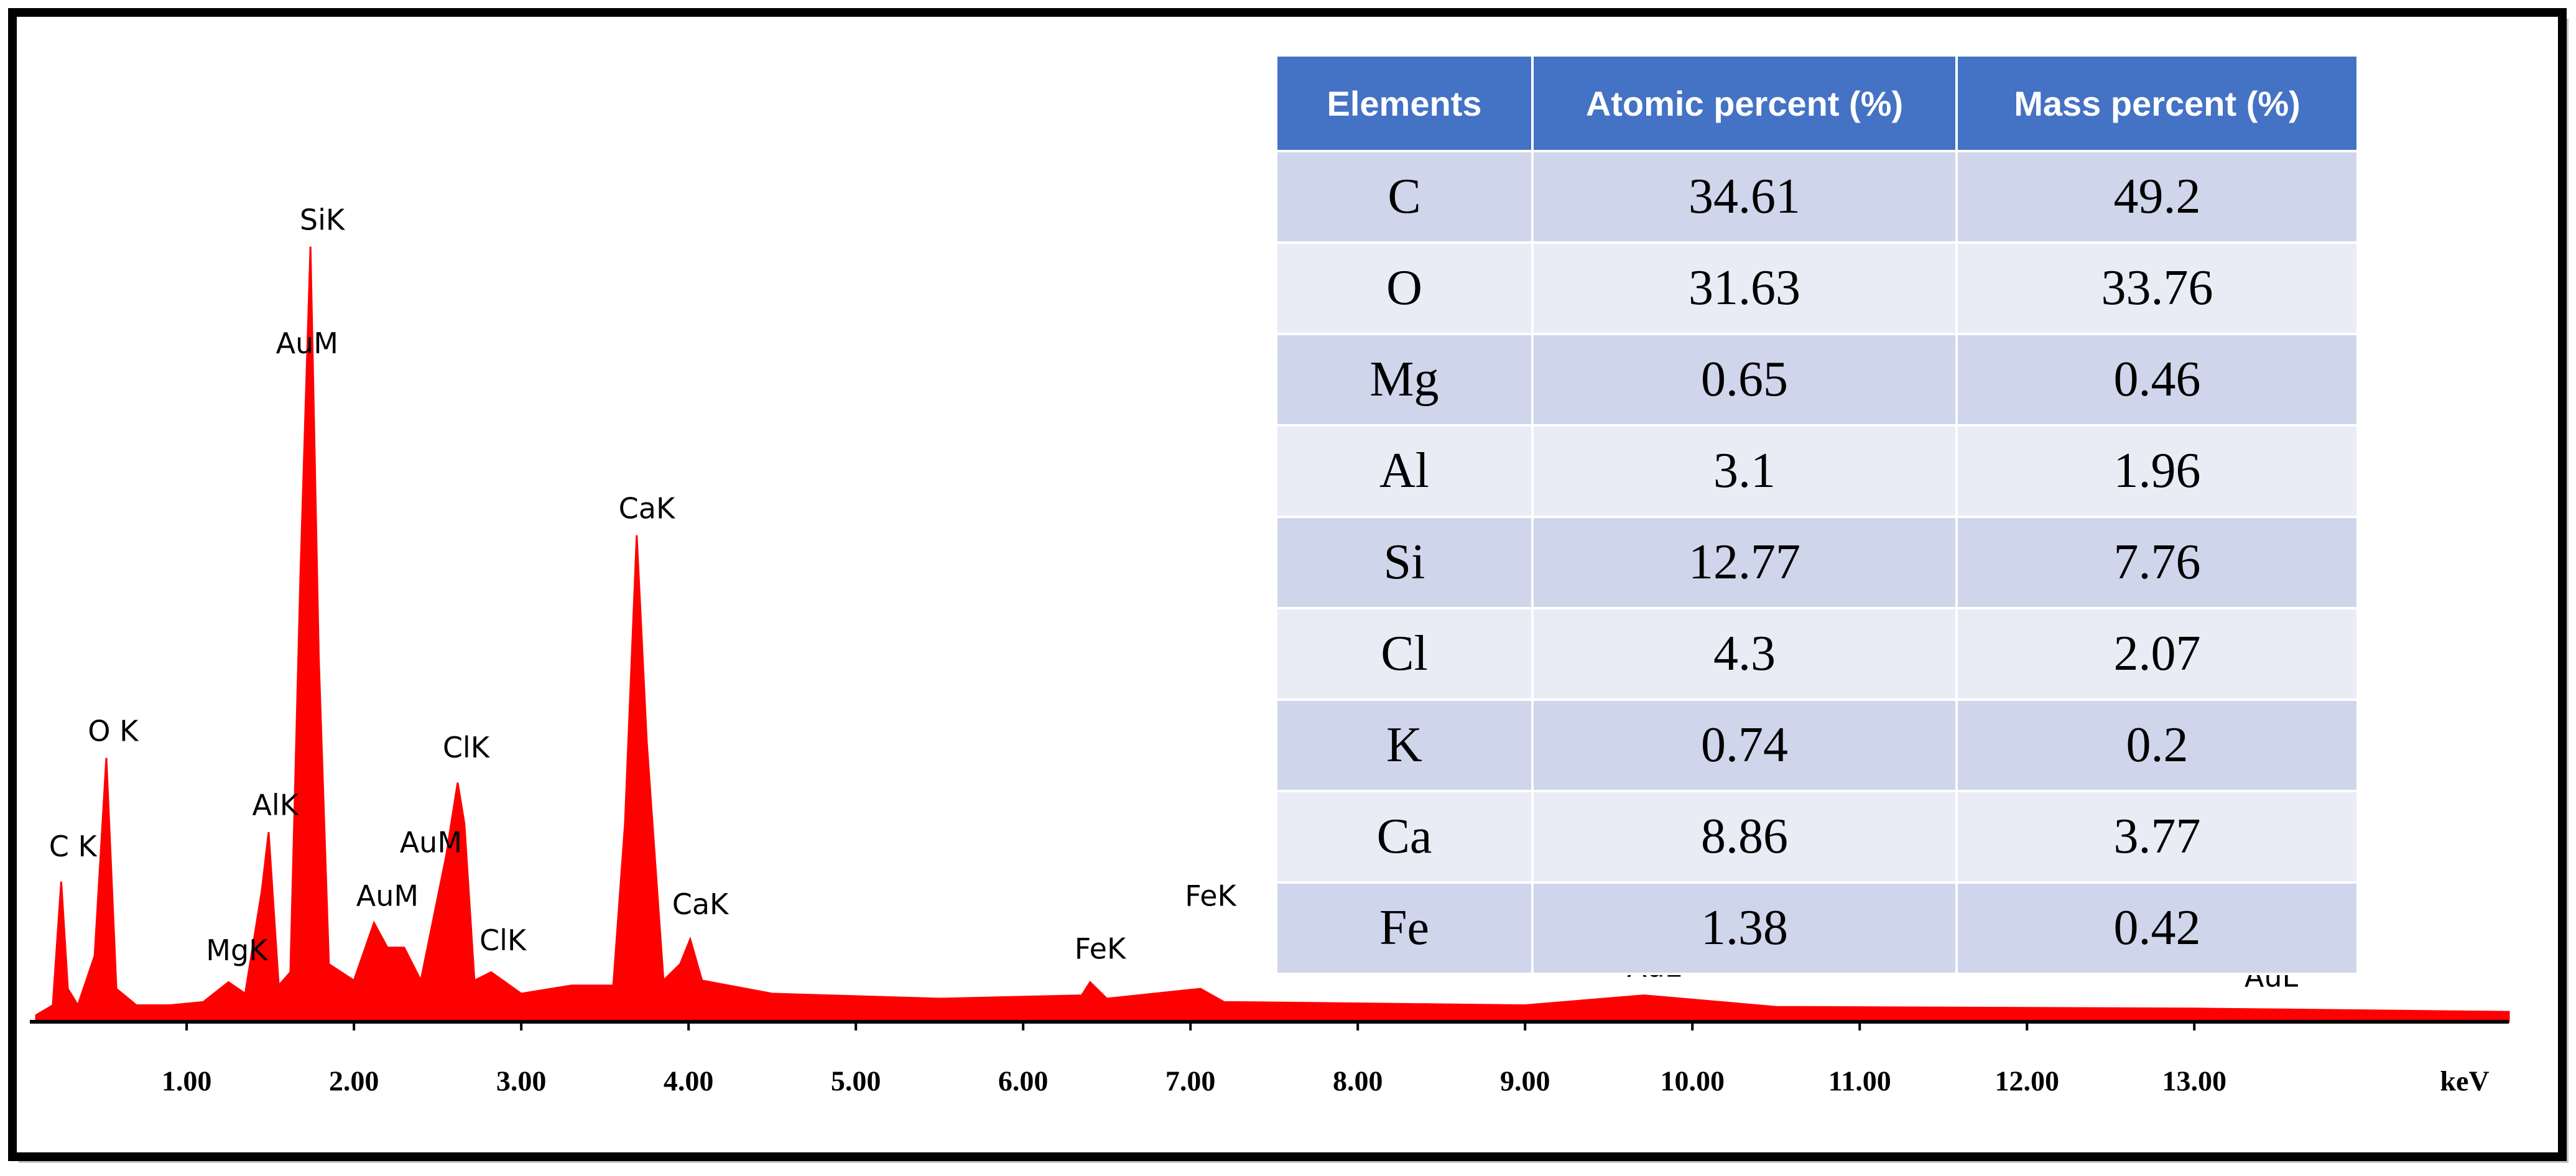  What do you see at coordinates (1525, 1081) in the screenshot?
I see `x-tick-label: 9.00` at bounding box center [1525, 1081].